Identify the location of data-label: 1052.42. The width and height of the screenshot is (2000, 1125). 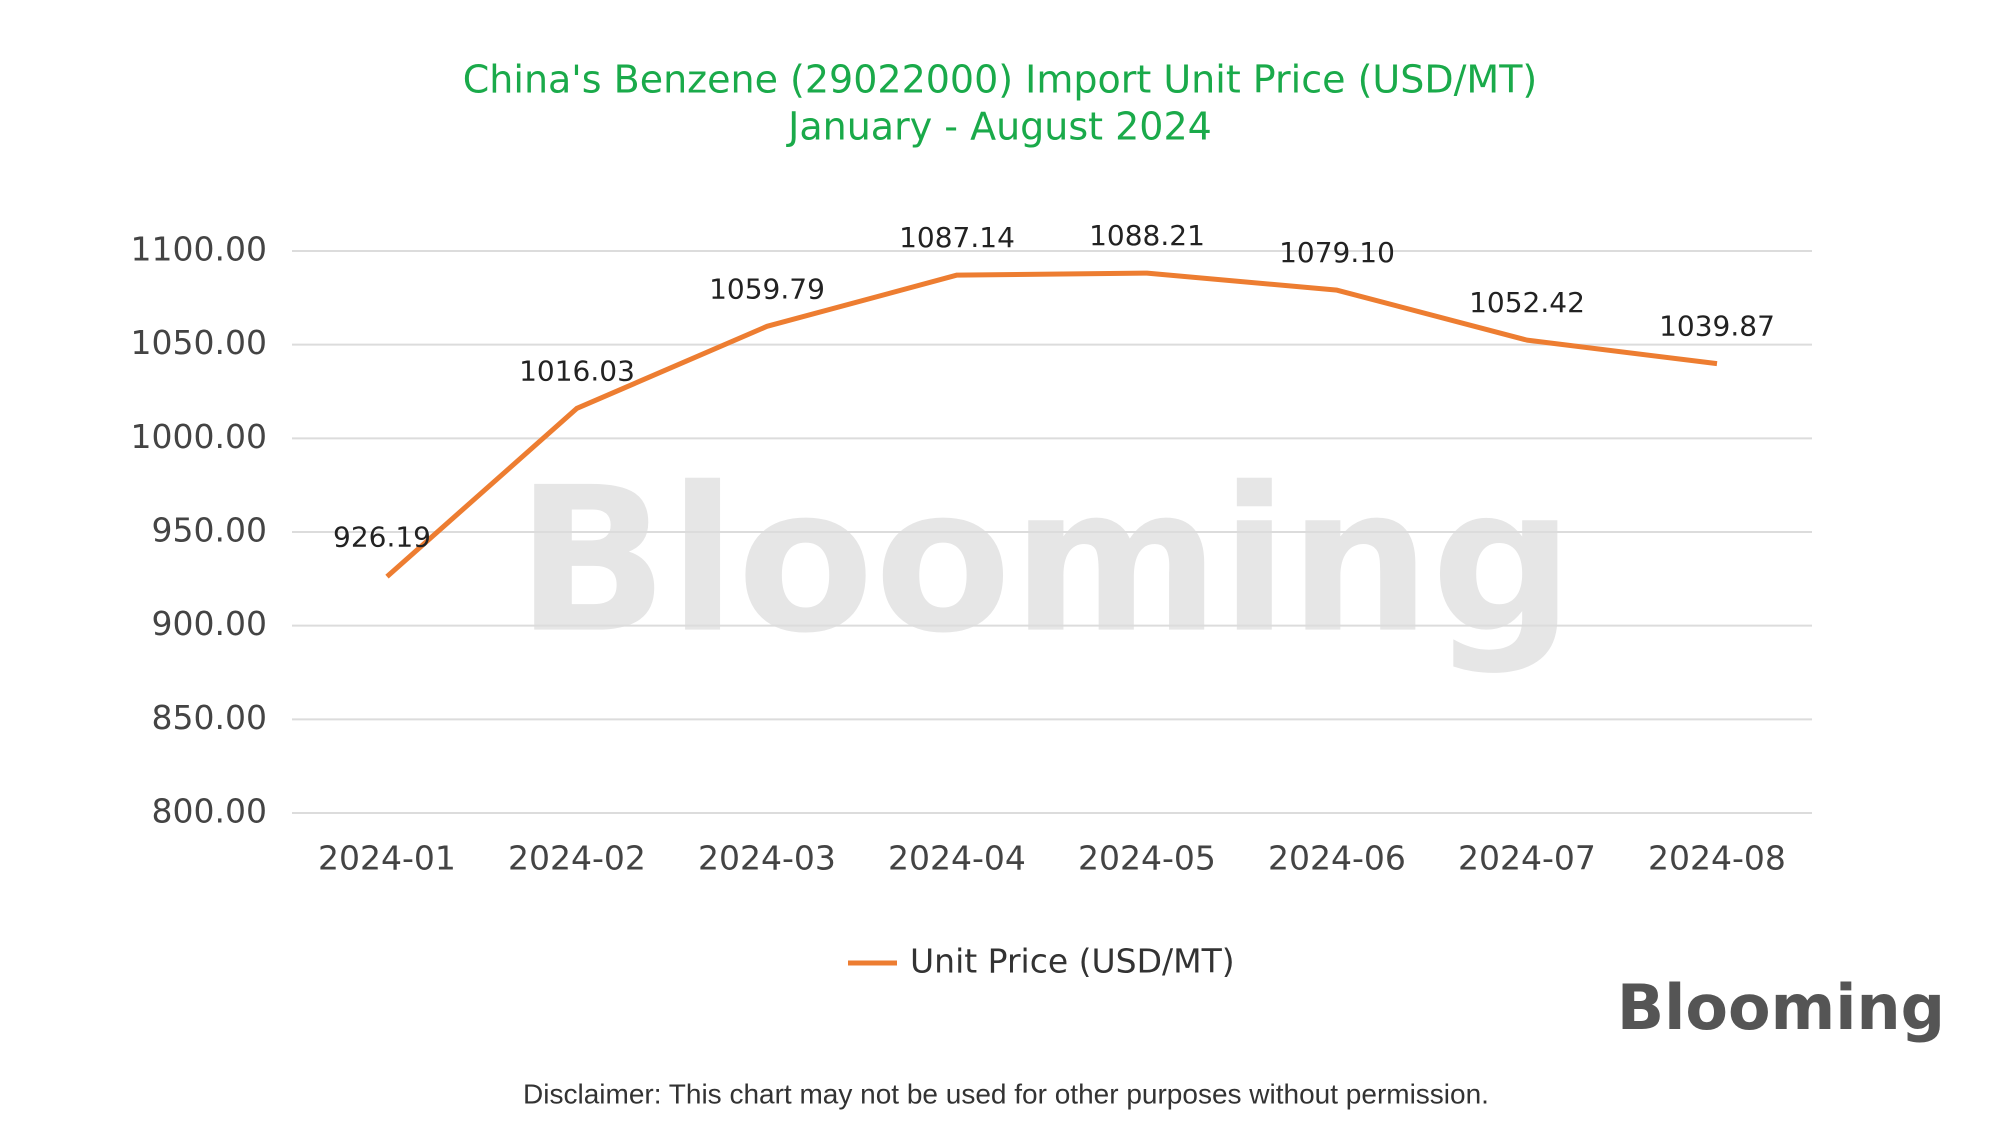
(1527, 302).